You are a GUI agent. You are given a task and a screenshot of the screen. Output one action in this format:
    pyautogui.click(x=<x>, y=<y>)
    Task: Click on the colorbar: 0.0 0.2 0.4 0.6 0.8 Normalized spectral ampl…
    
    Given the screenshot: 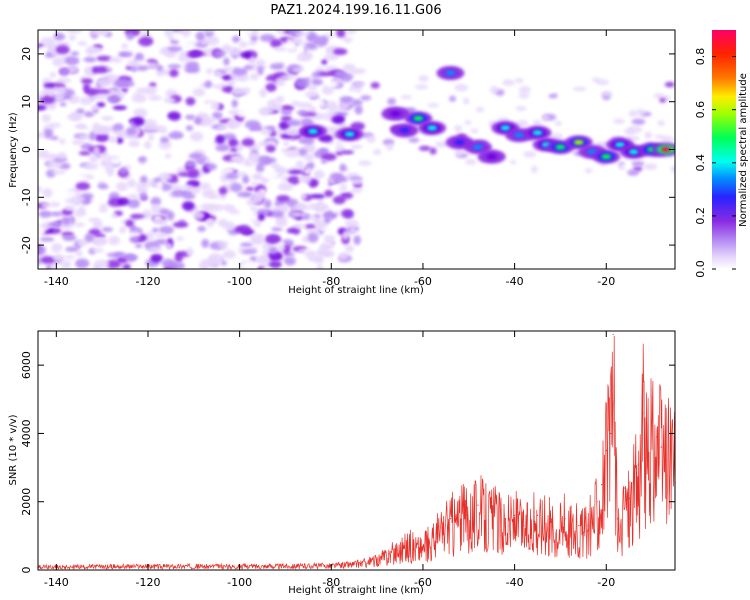 What is the action you would take?
    pyautogui.click(x=721, y=154)
    